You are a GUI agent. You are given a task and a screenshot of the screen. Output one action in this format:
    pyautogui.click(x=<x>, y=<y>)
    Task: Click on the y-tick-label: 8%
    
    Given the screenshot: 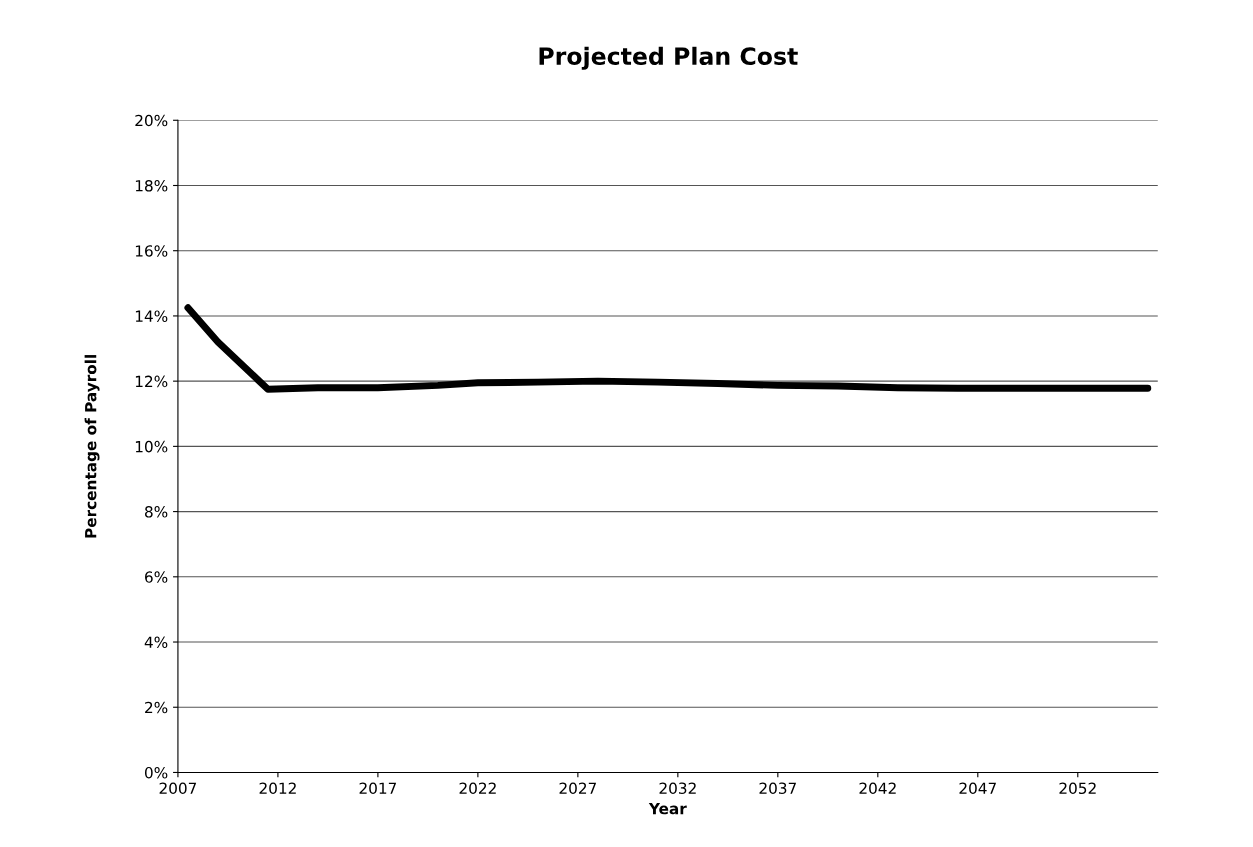 What is the action you would take?
    pyautogui.click(x=156, y=512)
    